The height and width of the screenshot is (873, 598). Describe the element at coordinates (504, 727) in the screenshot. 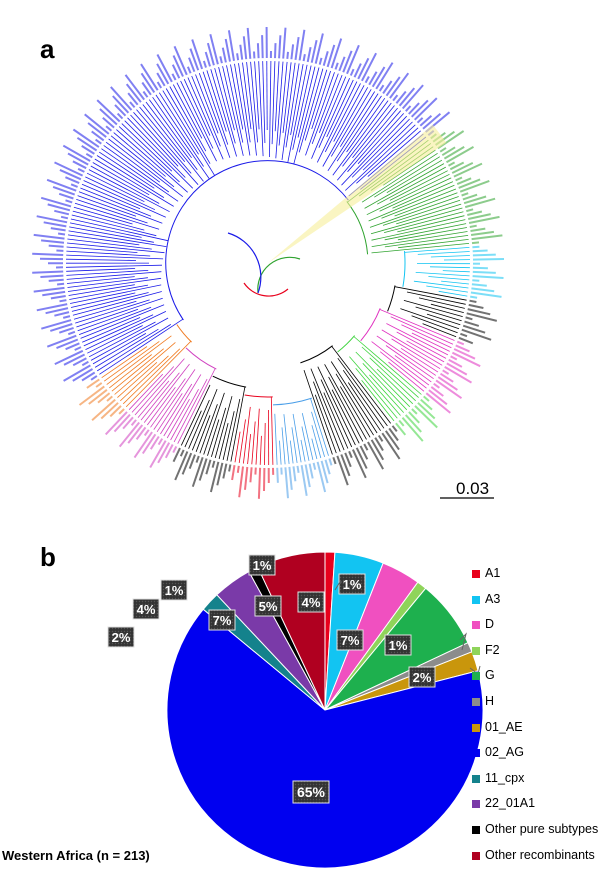

I see `legend-label: 01_AE` at that location.